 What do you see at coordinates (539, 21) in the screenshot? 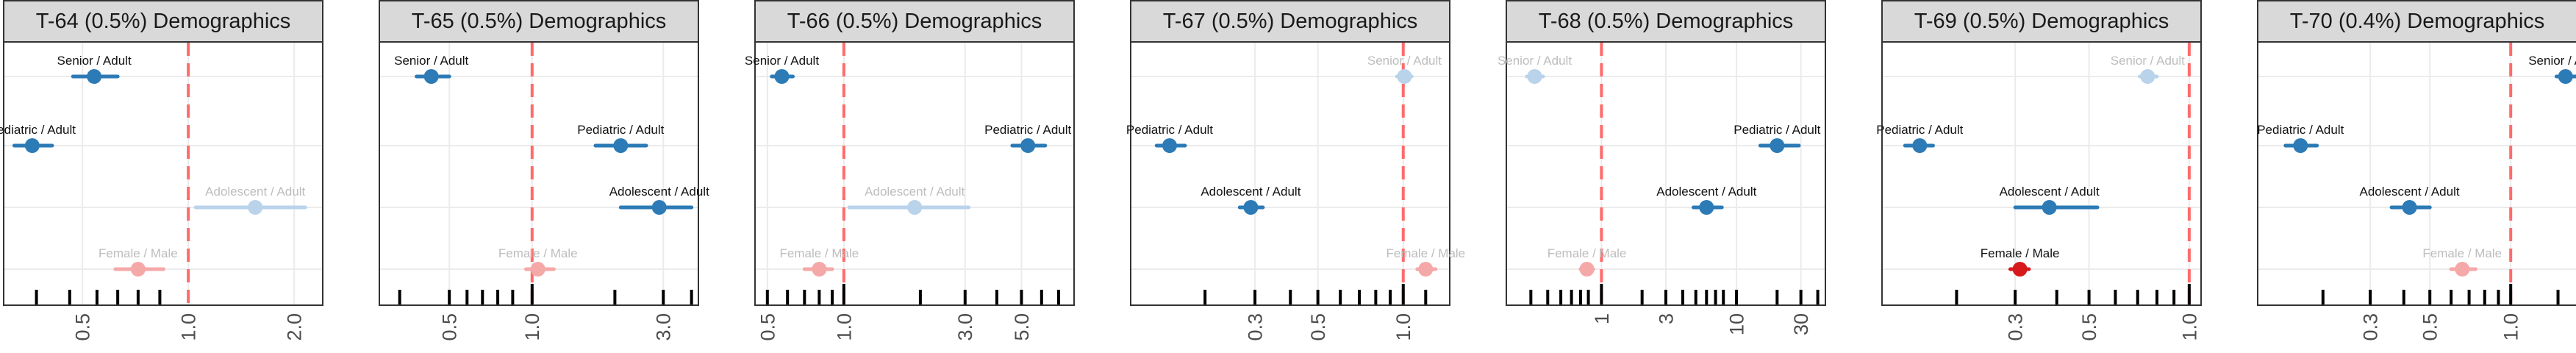
I see `panel-title: T-65 (0.5%) Demographics` at bounding box center [539, 21].